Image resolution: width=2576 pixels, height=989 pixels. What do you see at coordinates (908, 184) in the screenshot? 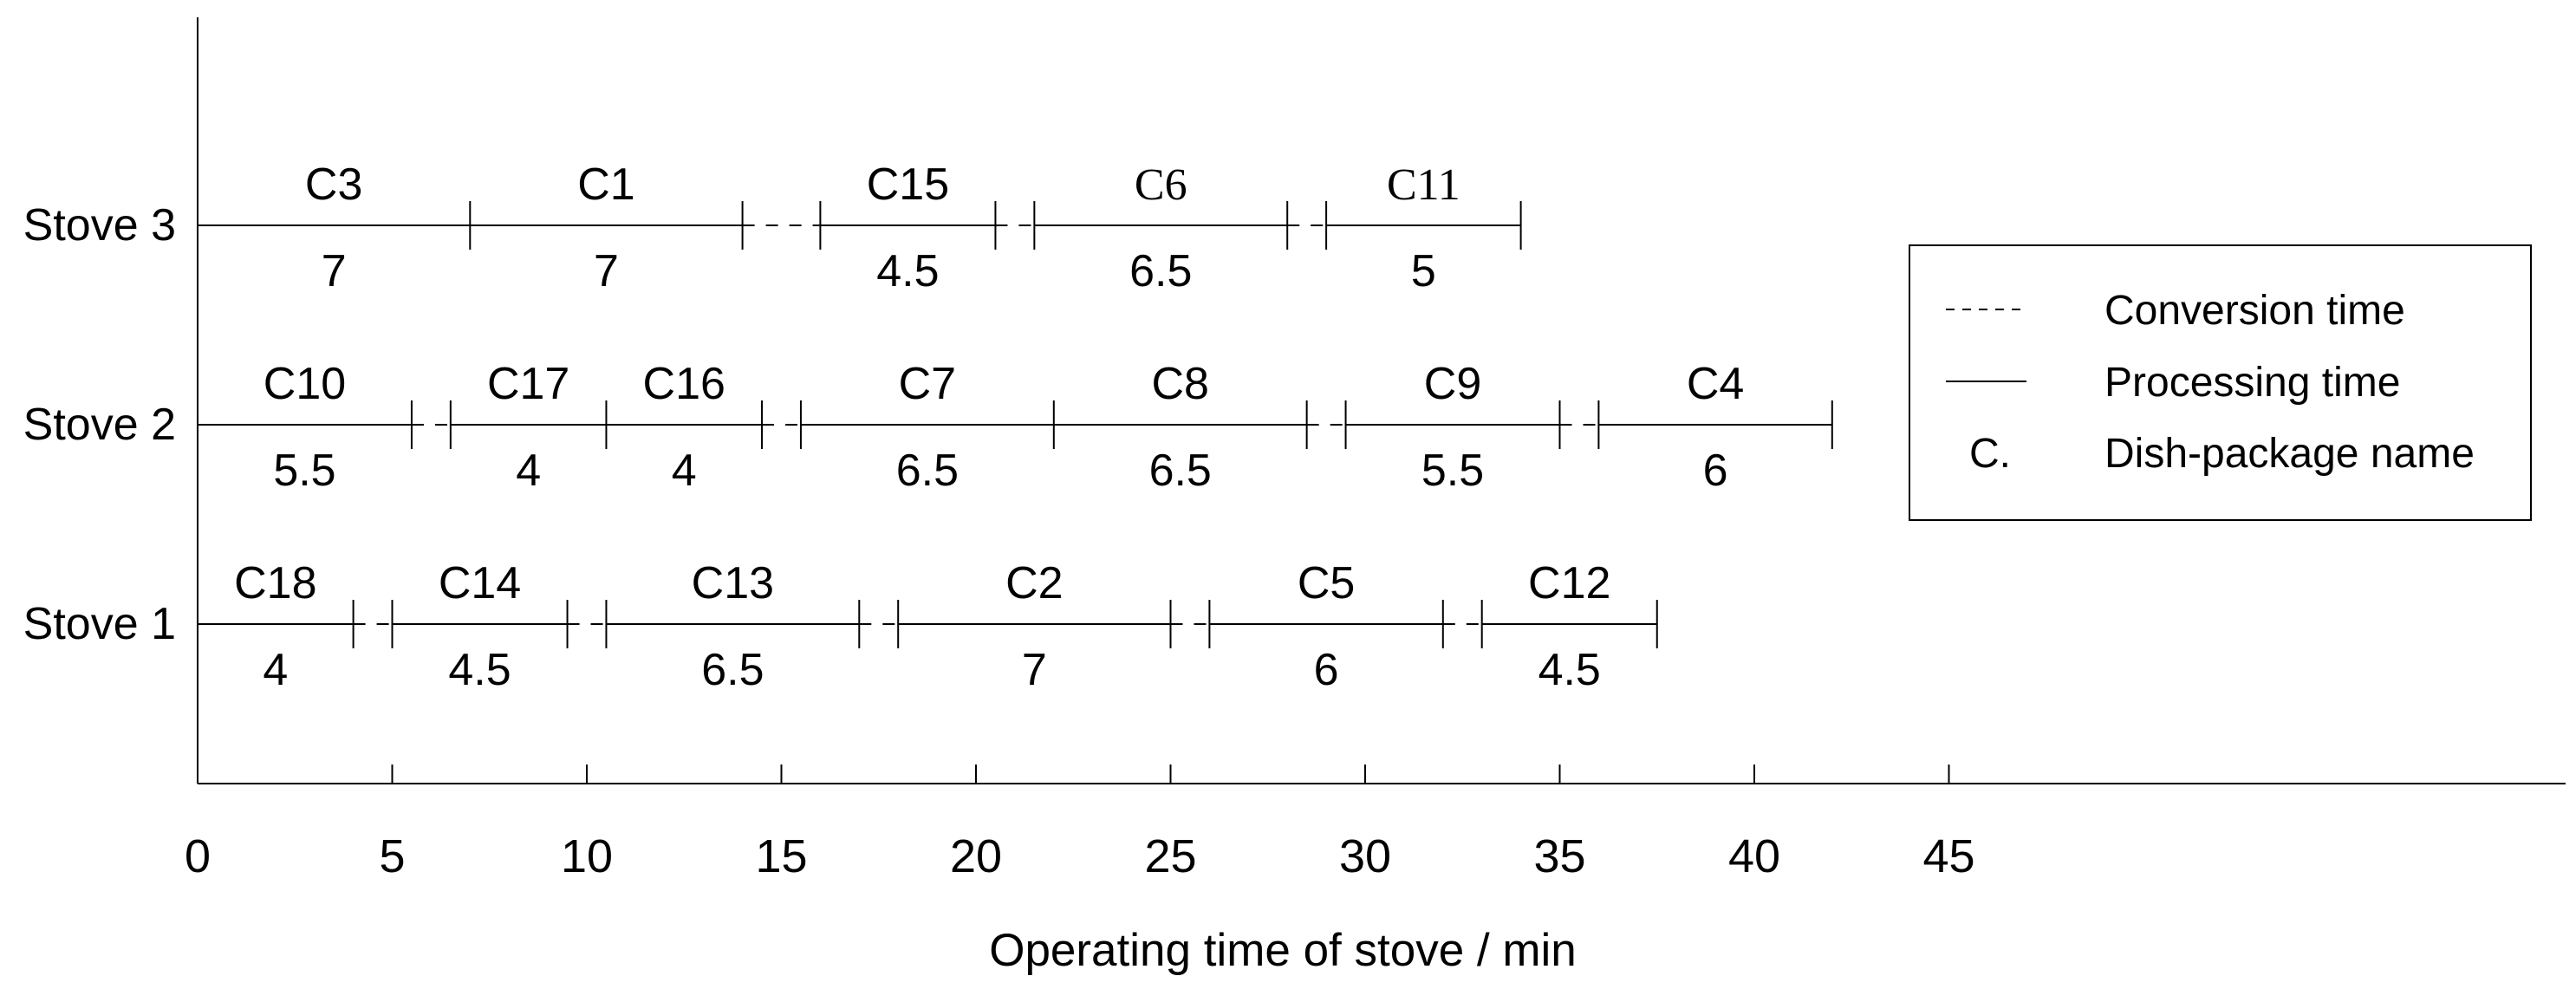
I see `package-name-label: C15` at bounding box center [908, 184].